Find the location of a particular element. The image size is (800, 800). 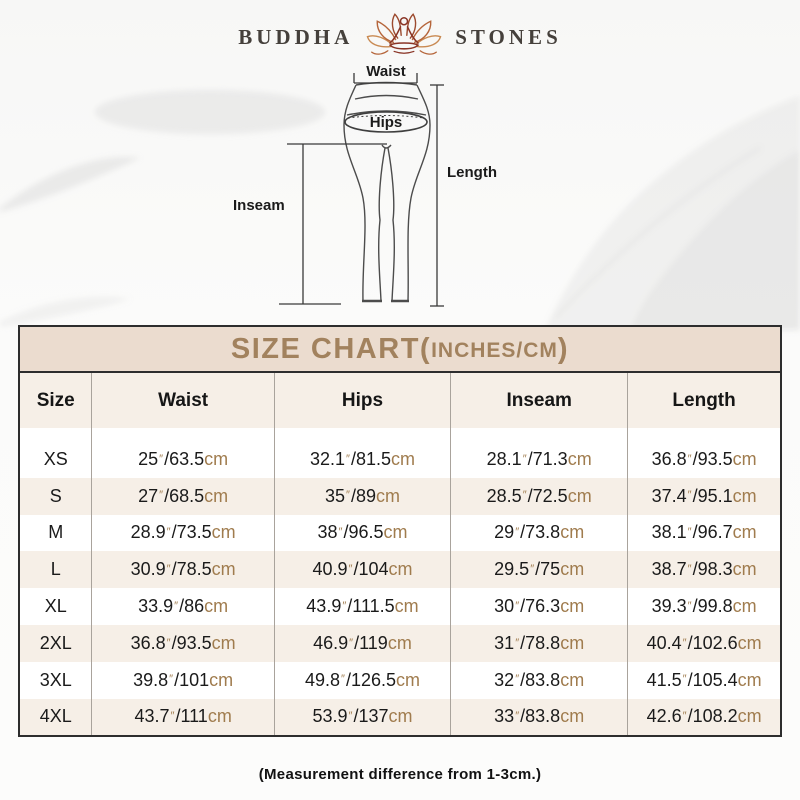

inseam-measurement: 28.5″/72.5cm is located at coordinates (538, 496).